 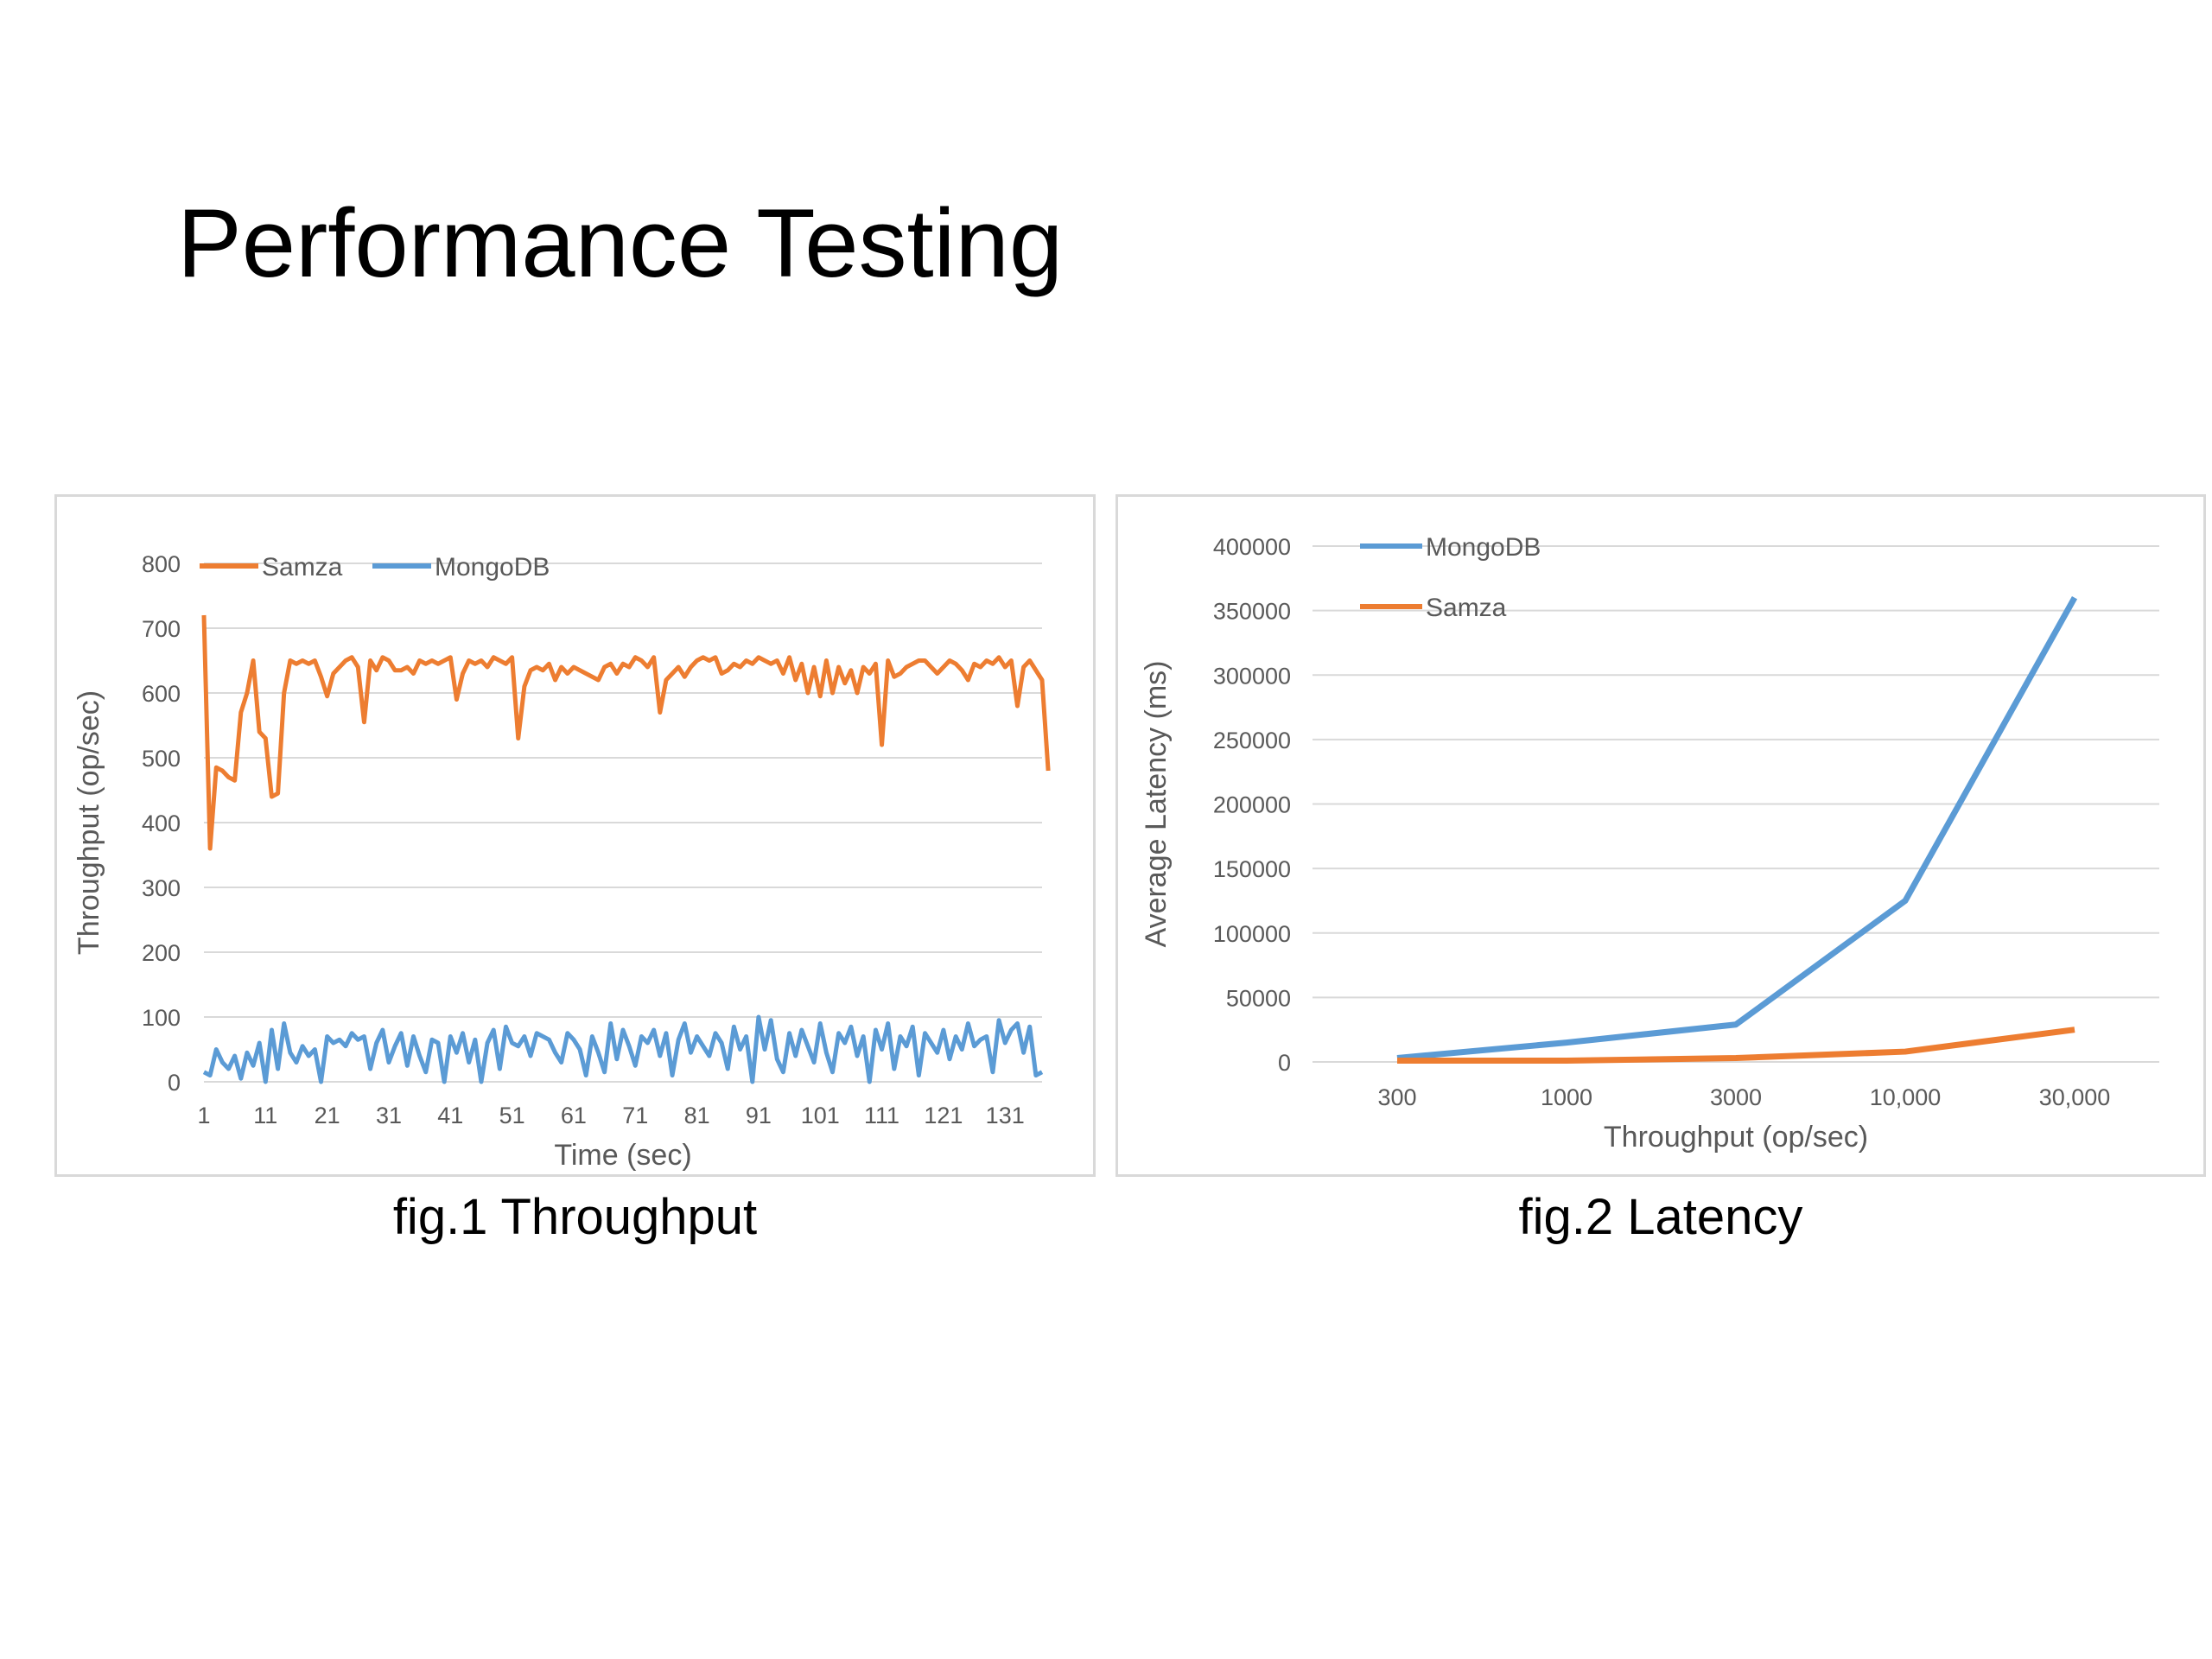 I want to click on x-tick-label: 10,000, so click(x=1906, y=1097).